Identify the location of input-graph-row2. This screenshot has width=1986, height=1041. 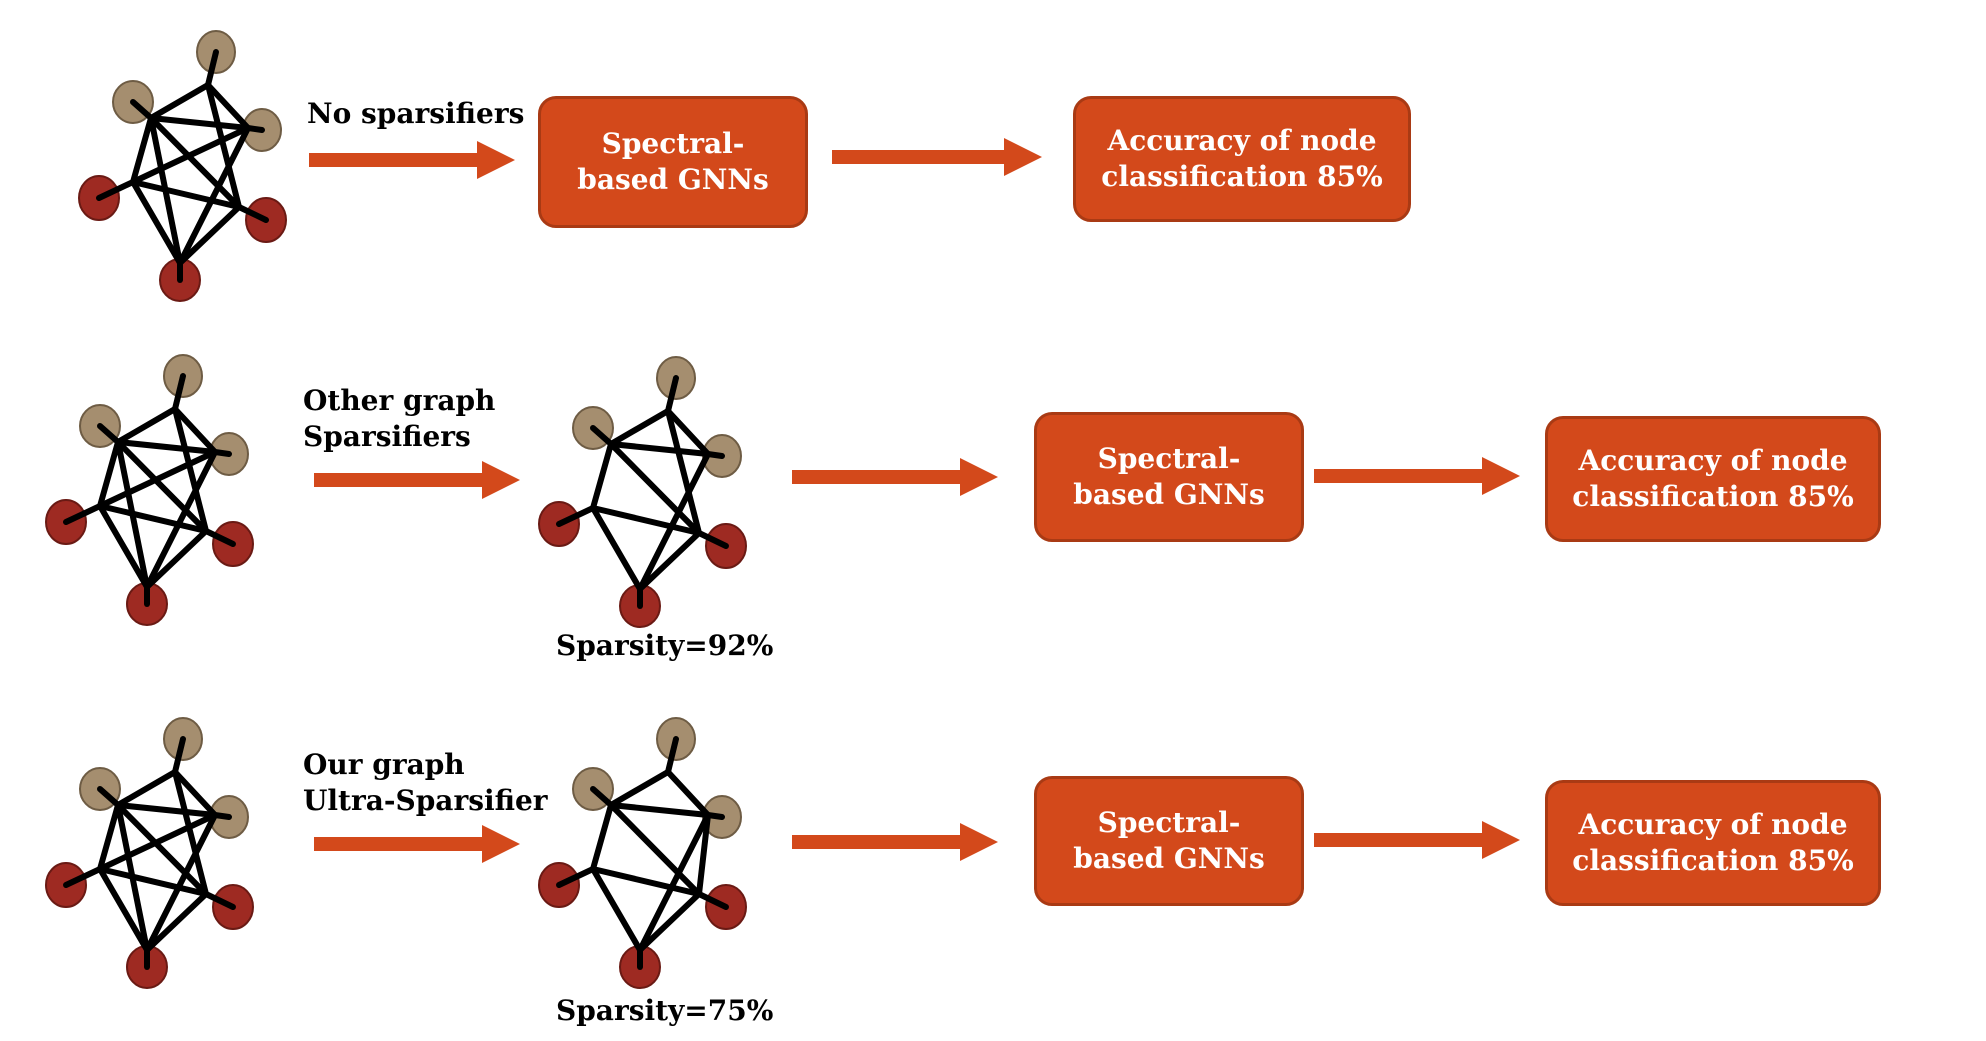
(149, 490).